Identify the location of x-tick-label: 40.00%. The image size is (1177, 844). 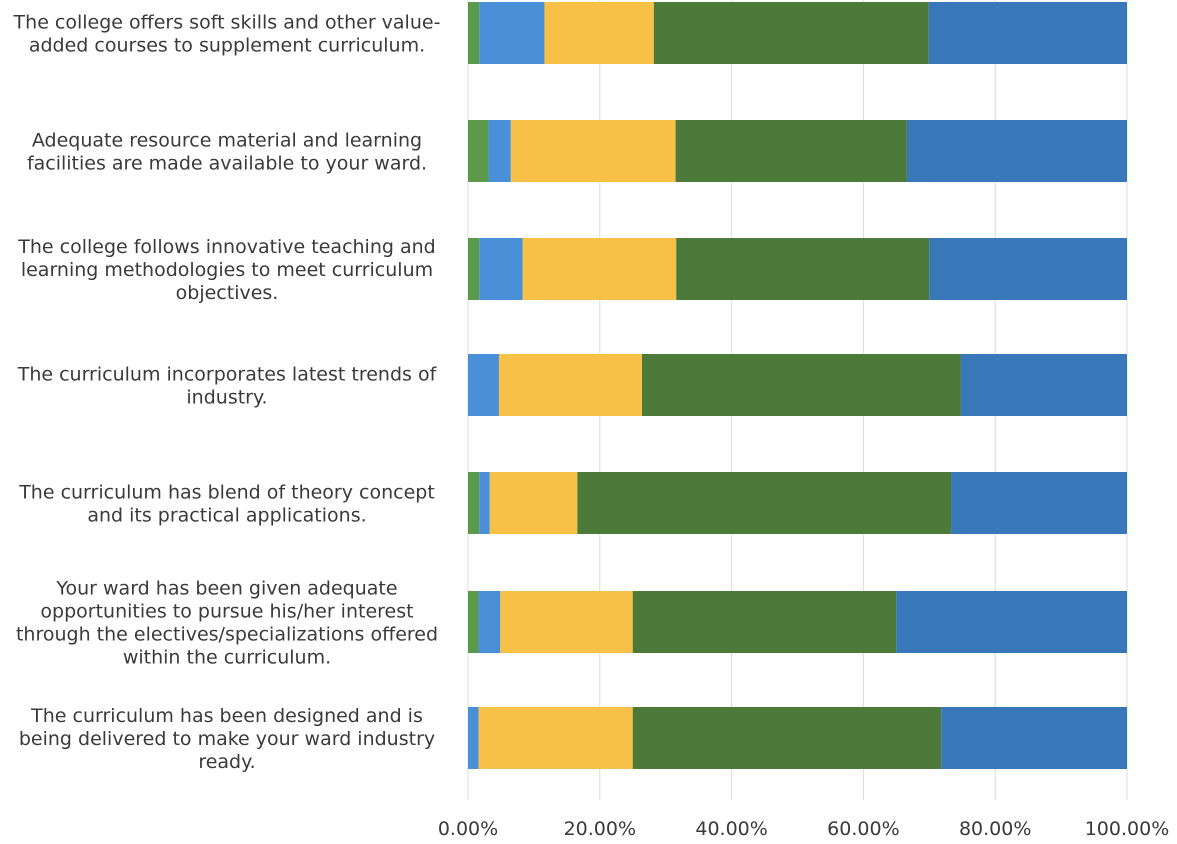
(731, 829).